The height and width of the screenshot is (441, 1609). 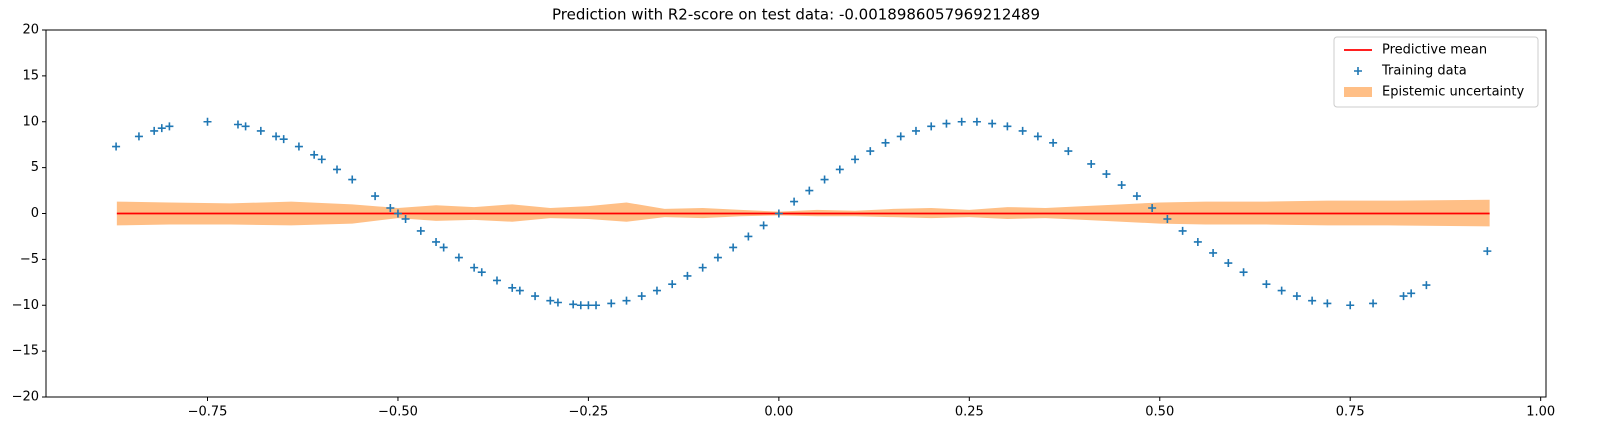 What do you see at coordinates (25, 397) in the screenshot?
I see `y-tick-label: −20` at bounding box center [25, 397].